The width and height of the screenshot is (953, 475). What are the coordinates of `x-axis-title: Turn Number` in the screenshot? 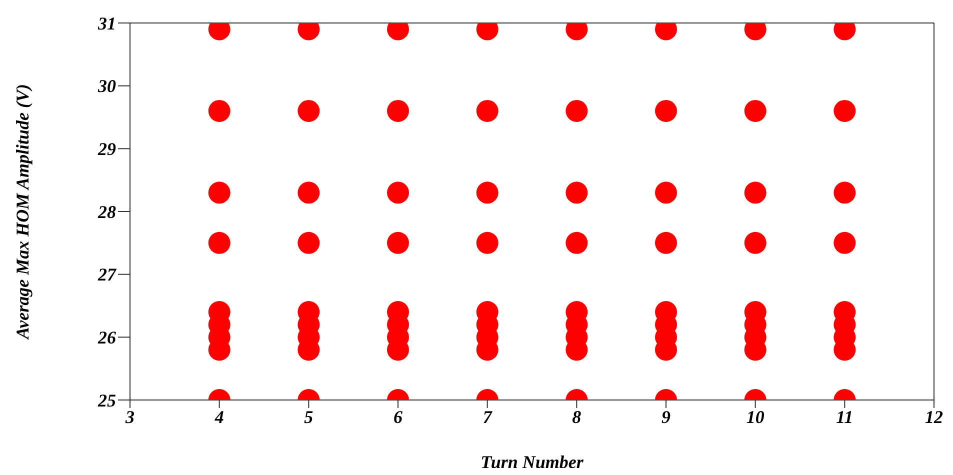 It's located at (532, 462).